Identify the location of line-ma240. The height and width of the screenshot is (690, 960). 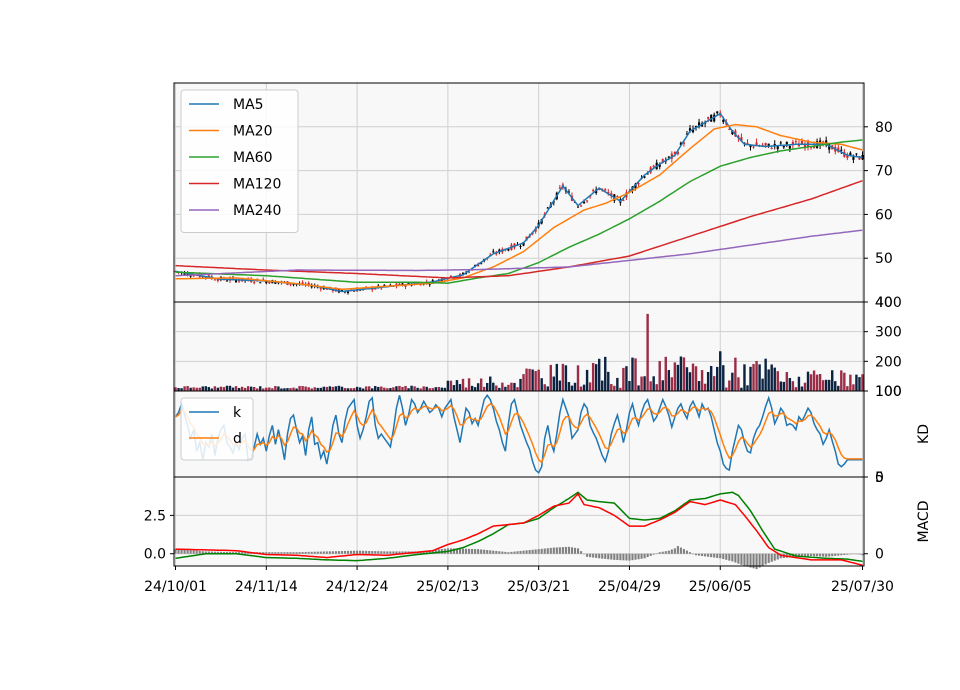
(519, 253).